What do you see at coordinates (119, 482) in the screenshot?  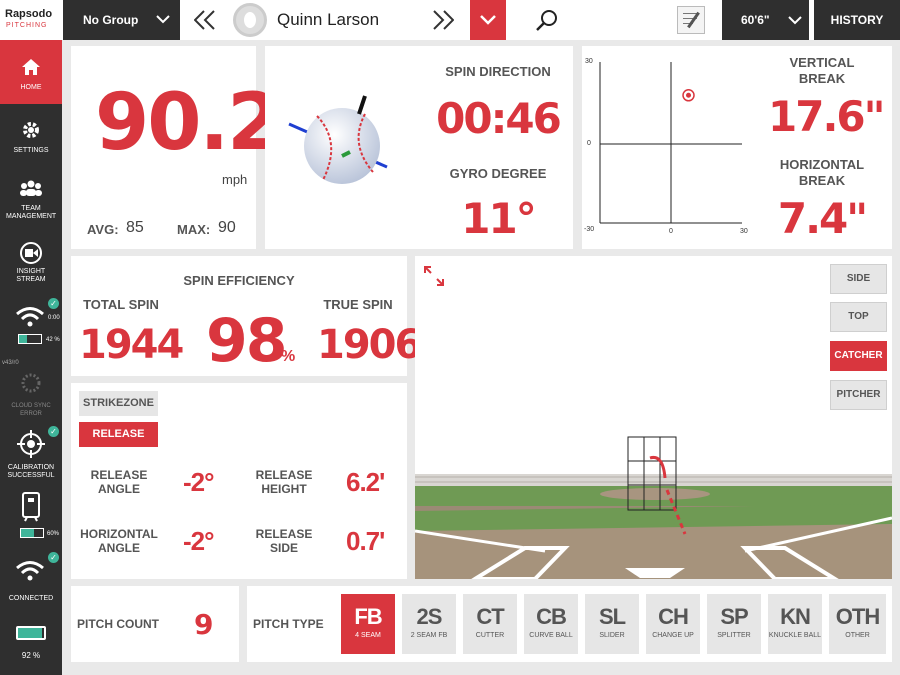 I see `release-angle-label: RELEASE ANGLE` at bounding box center [119, 482].